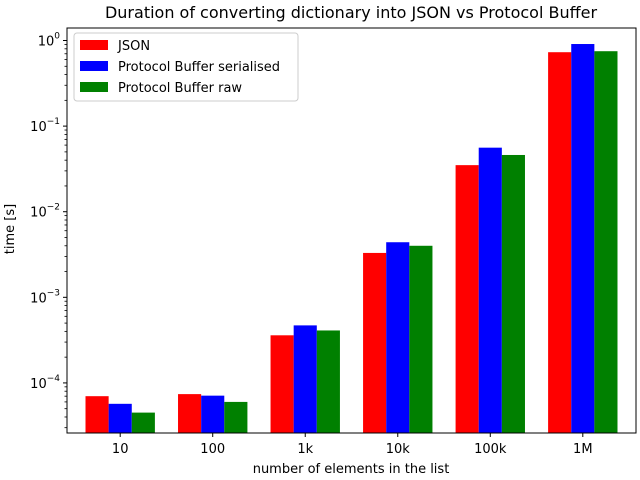  What do you see at coordinates (467, 299) in the screenshot?
I see `bar-json-100k` at bounding box center [467, 299].